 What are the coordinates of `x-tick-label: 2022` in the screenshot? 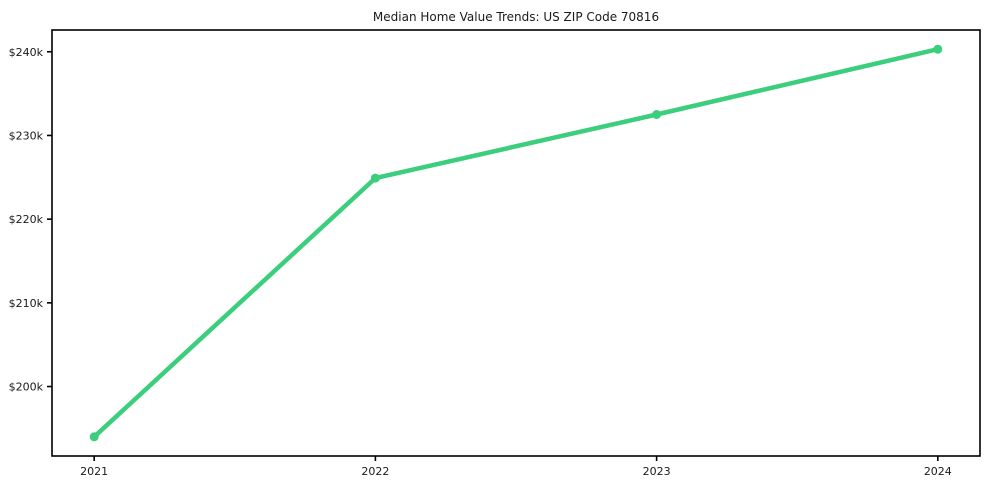 It's located at (375, 471).